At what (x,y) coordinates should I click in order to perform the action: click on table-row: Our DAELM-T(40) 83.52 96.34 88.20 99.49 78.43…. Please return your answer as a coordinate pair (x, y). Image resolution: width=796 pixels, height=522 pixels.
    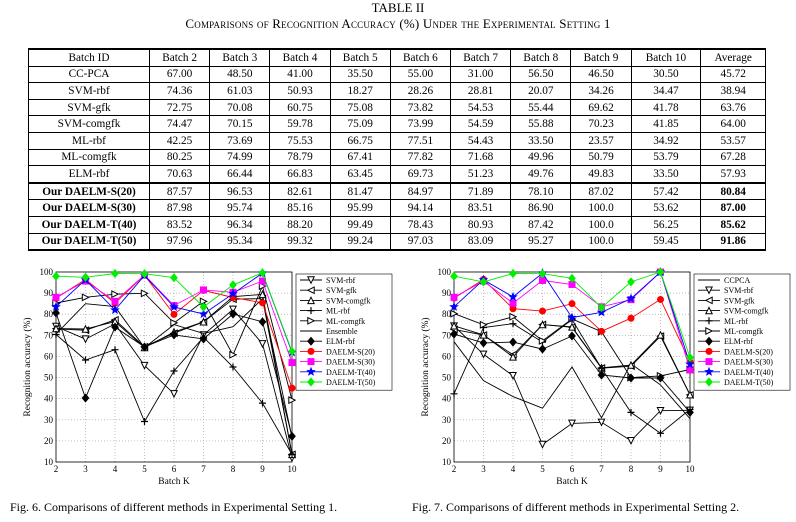
    Looking at the image, I should click on (397, 224).